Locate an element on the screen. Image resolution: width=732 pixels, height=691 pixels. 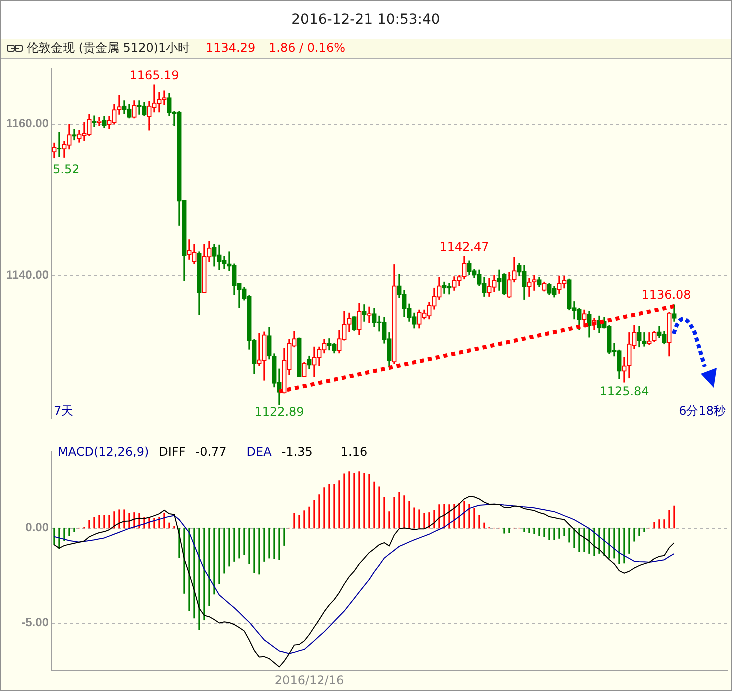
annotation: 1122.89 is located at coordinates (279, 412).